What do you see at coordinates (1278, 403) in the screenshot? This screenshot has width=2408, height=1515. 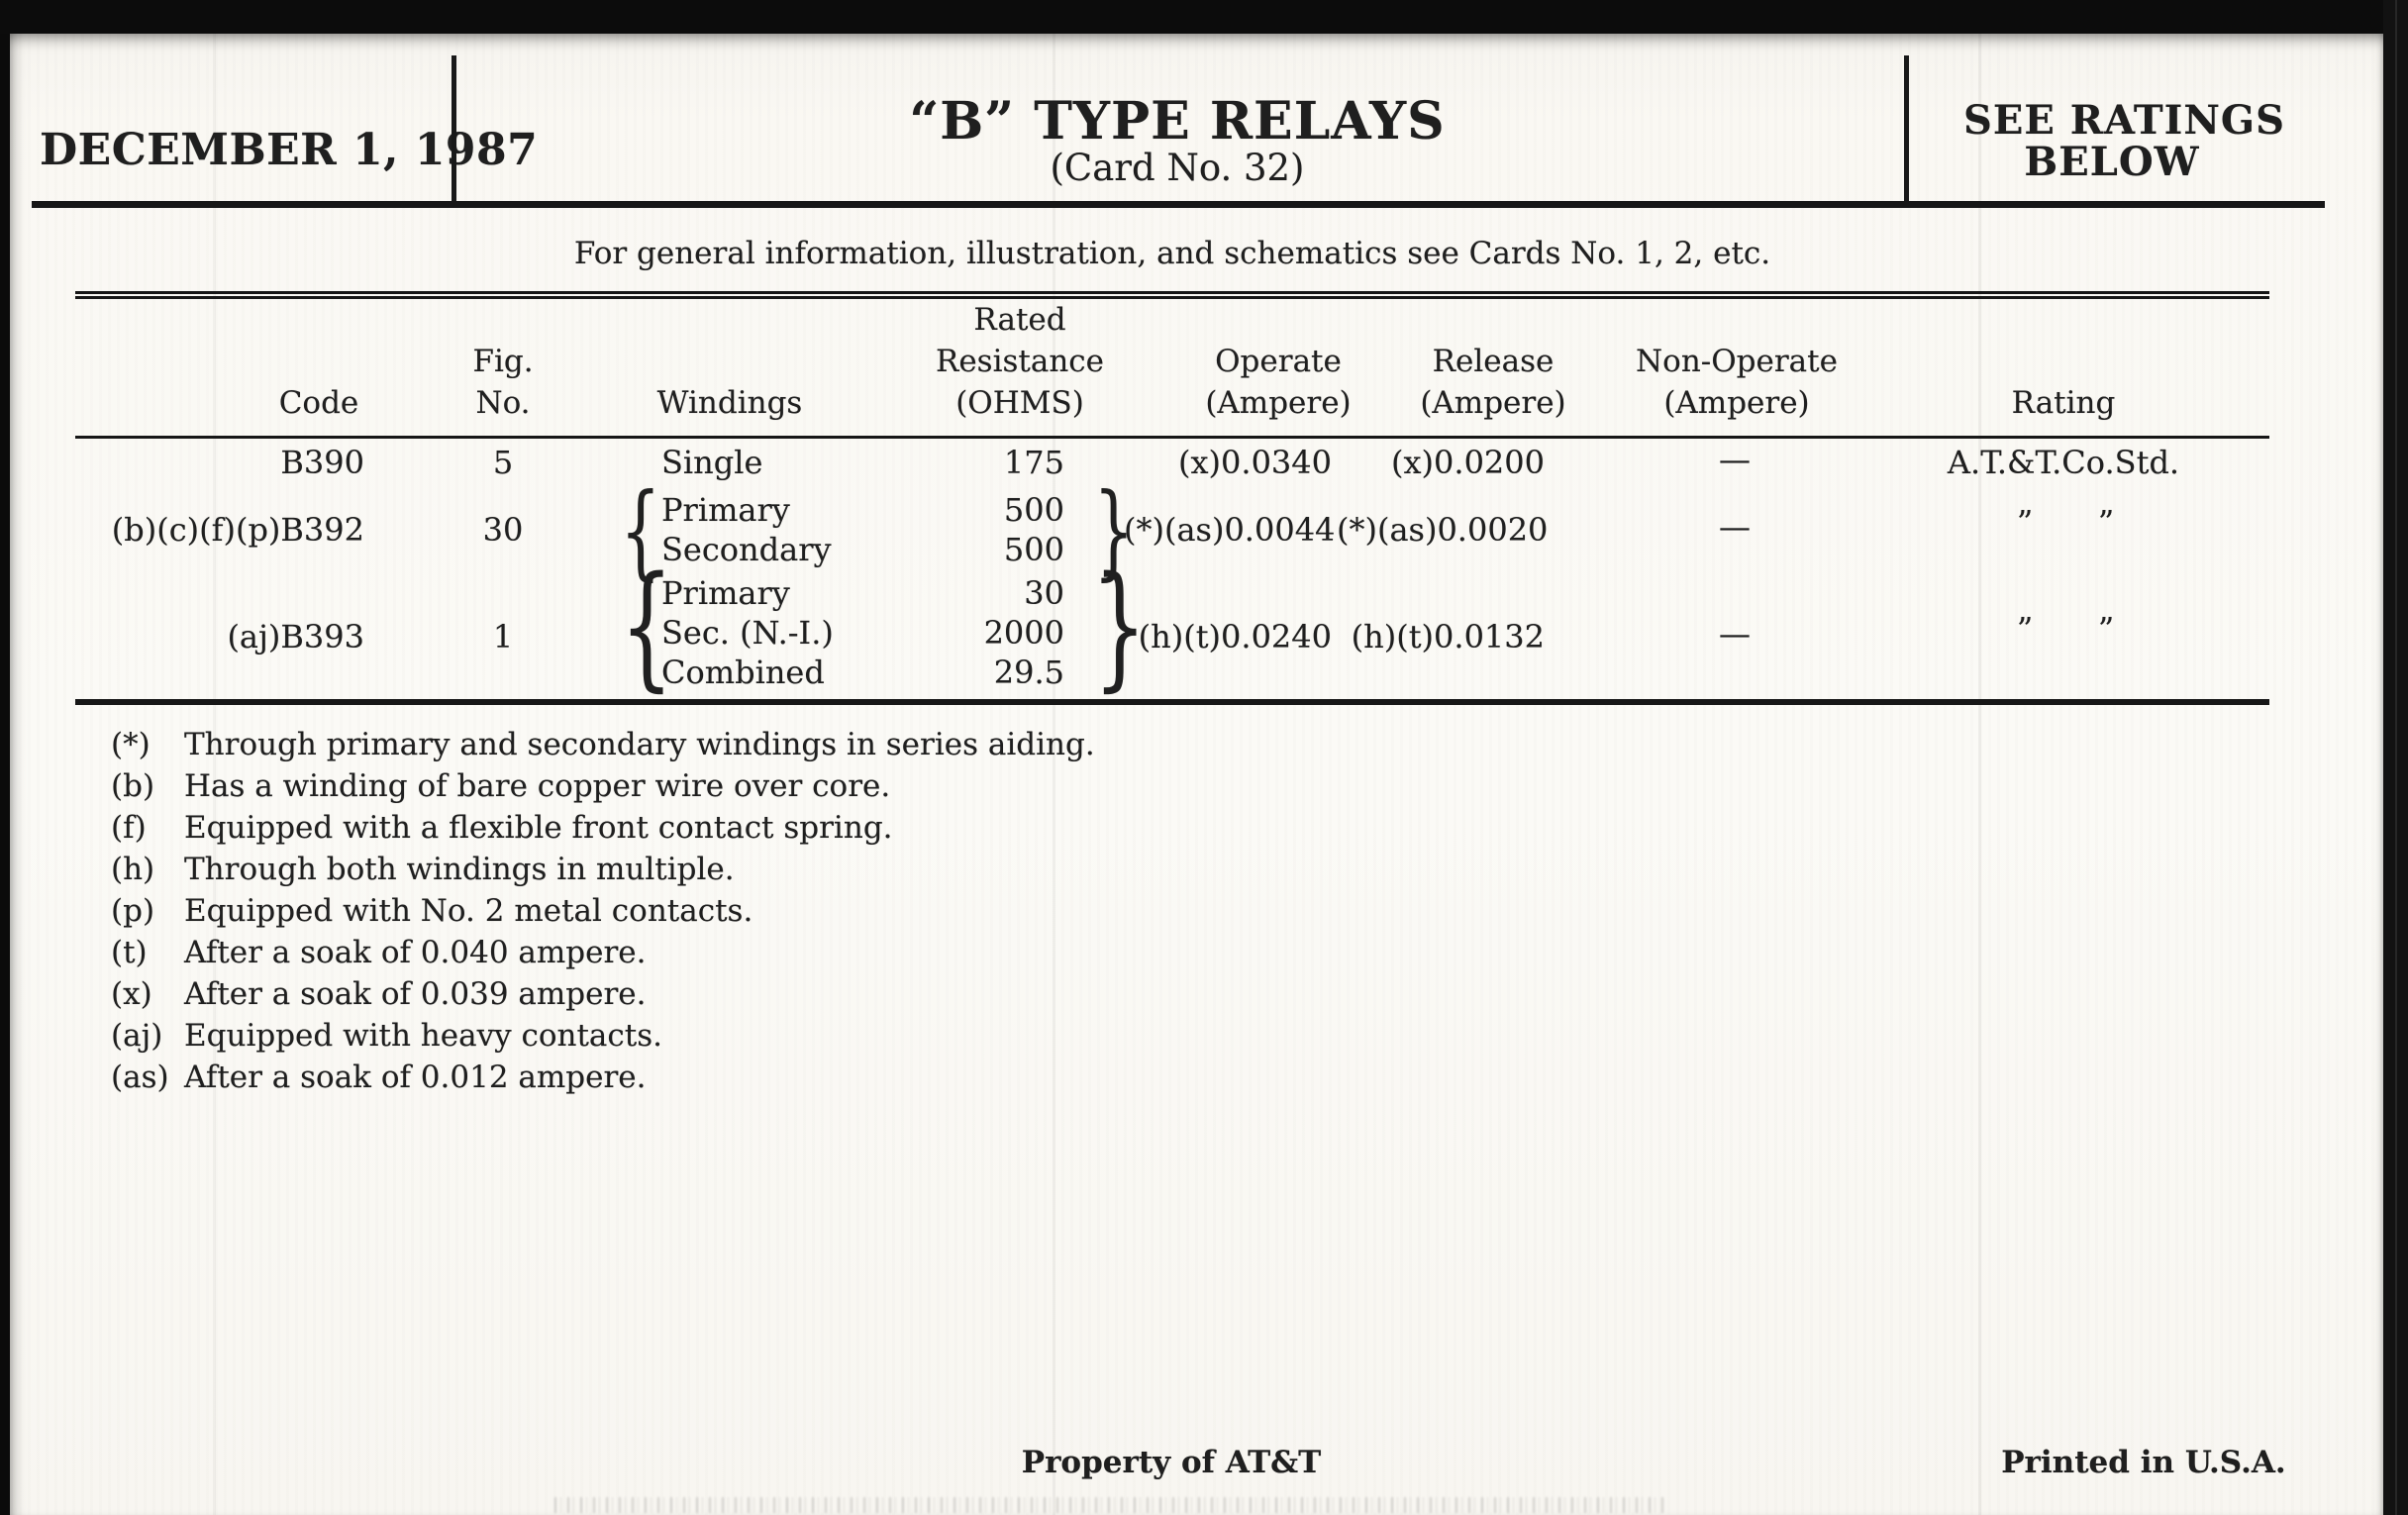 I see `col-header-operate-line2: (Ampere)` at bounding box center [1278, 403].